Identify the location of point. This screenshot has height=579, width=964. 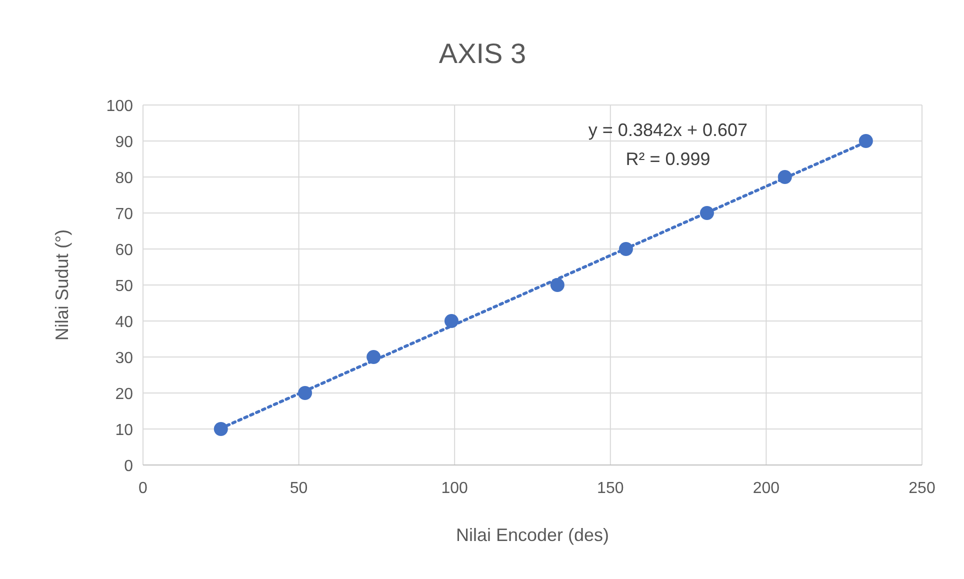
(865, 141).